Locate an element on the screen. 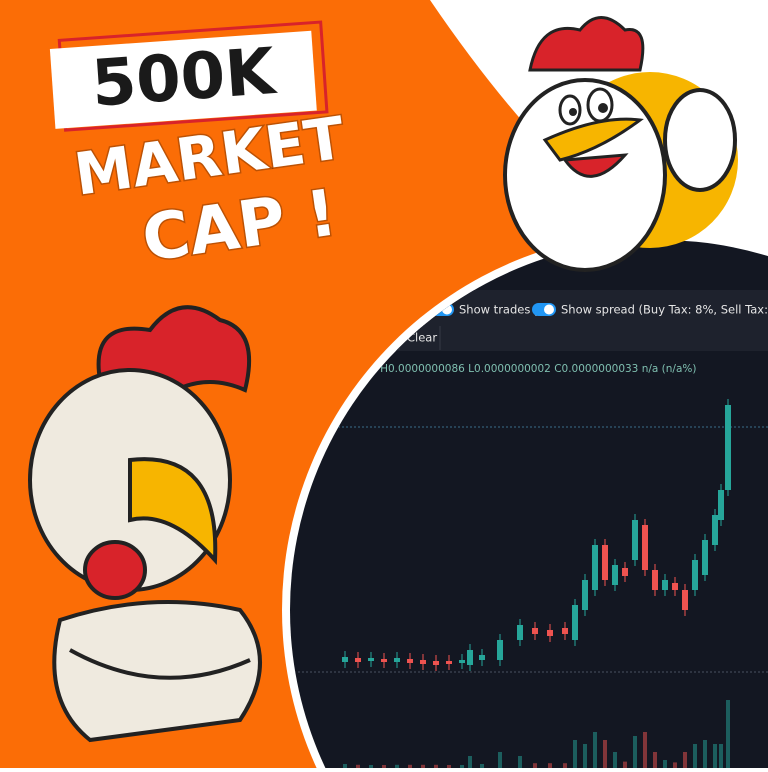 This screenshot has width=768, height=772. ohlc-close: C0.0000000033 is located at coordinates (596, 369).